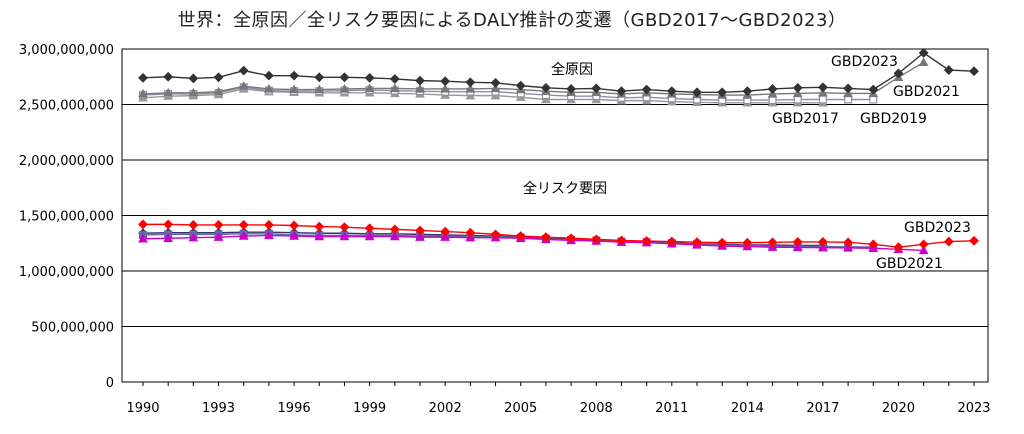 The width and height of the screenshot is (1024, 434). Describe the element at coordinates (72, 328) in the screenshot. I see `y-tick-label: 500,000,000` at that location.